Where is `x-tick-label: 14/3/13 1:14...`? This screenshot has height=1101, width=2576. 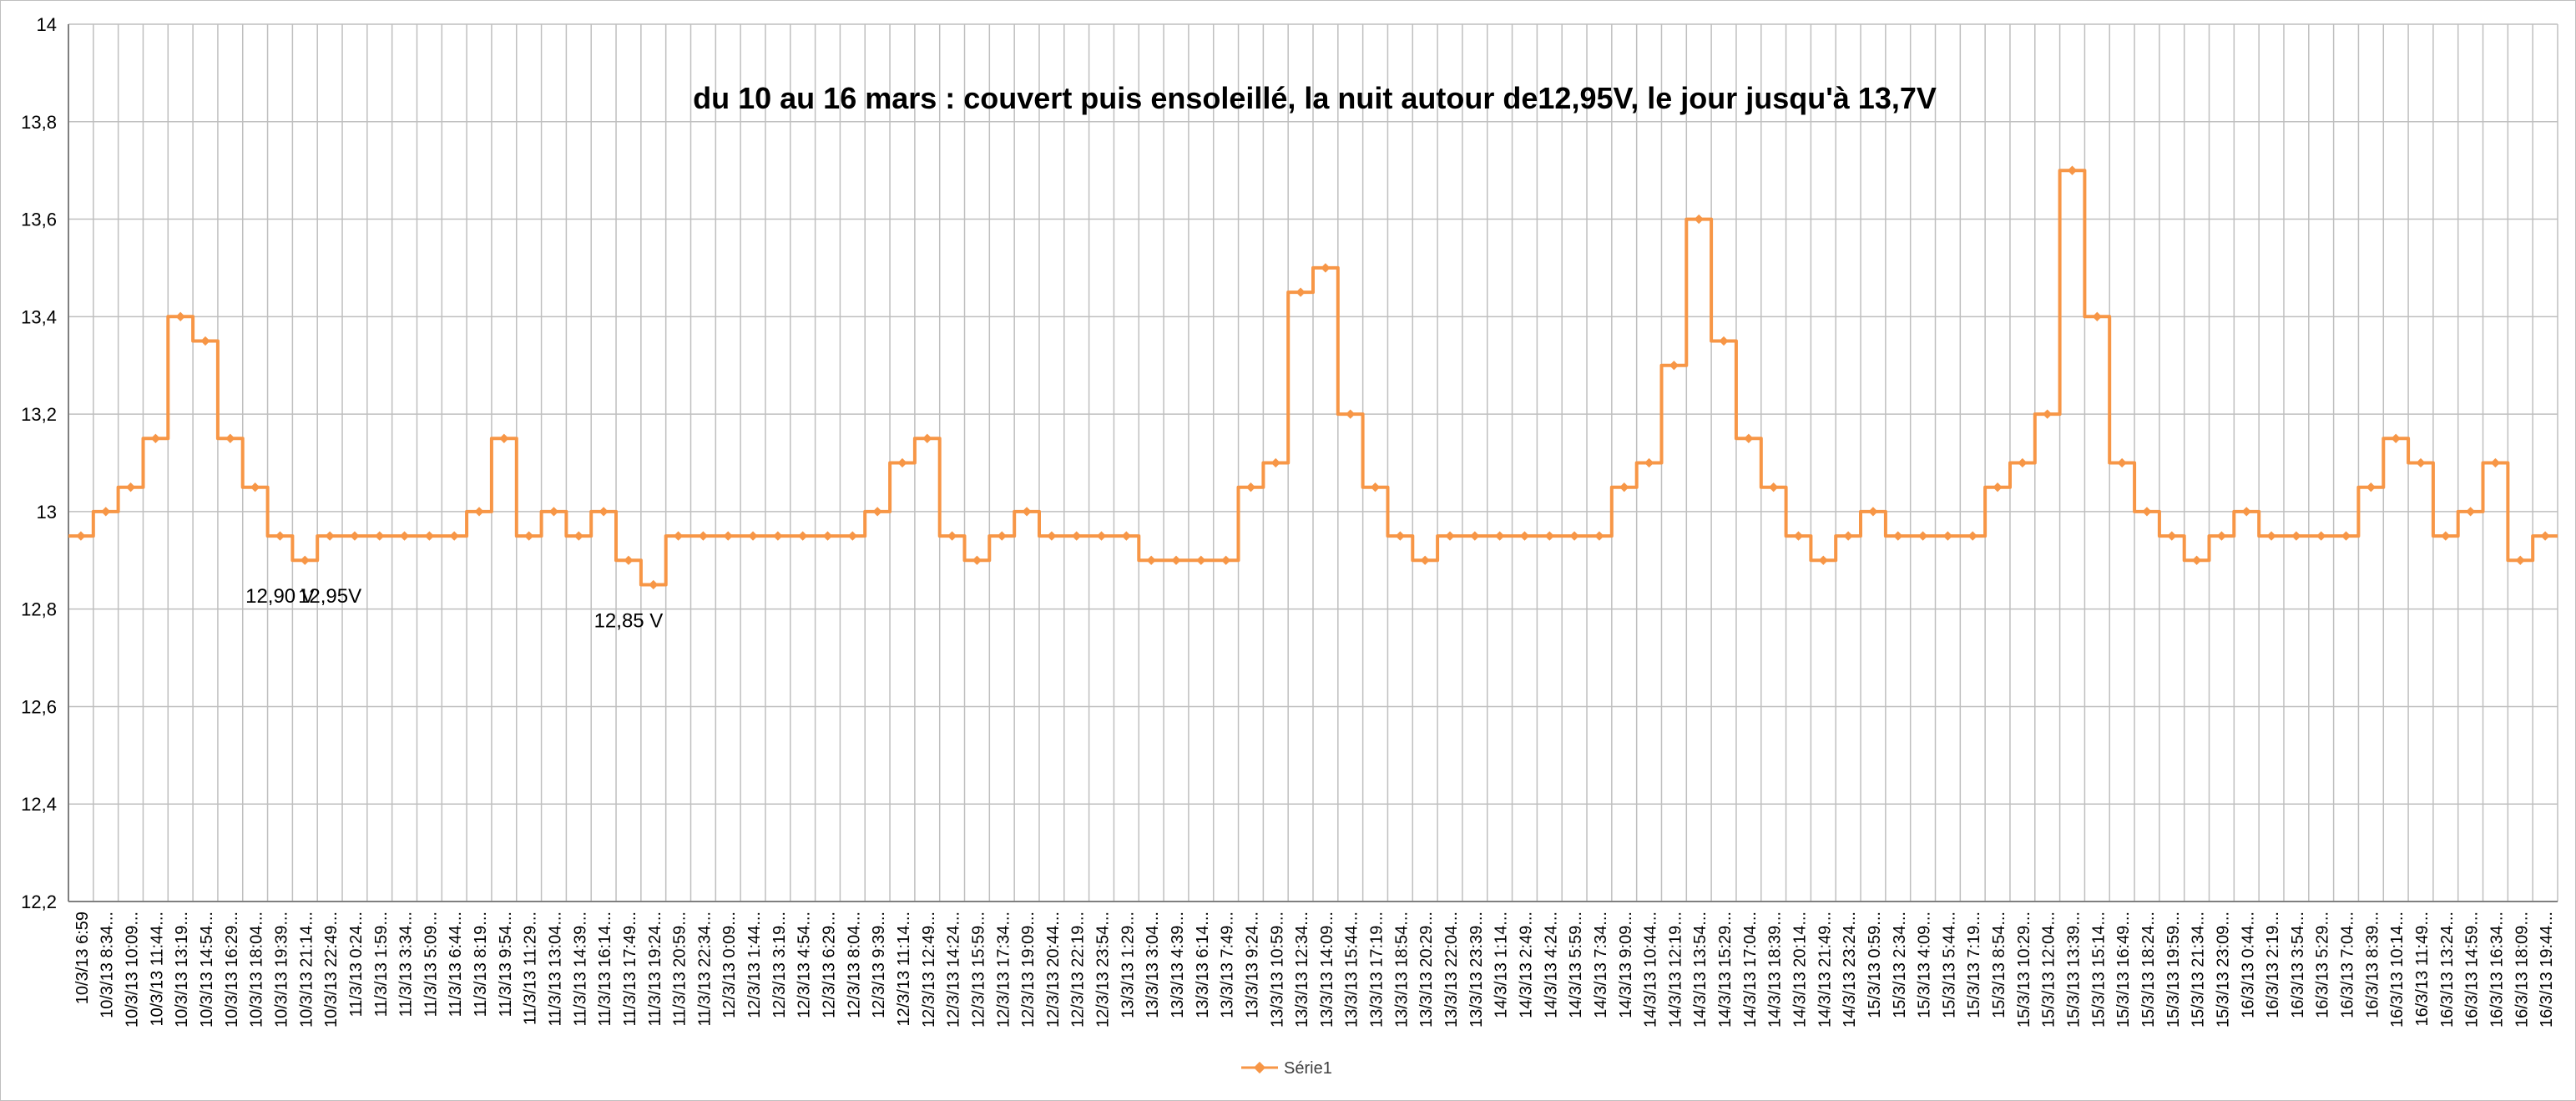 x-tick-label: 14/3/13 1:14... is located at coordinates (1502, 965).